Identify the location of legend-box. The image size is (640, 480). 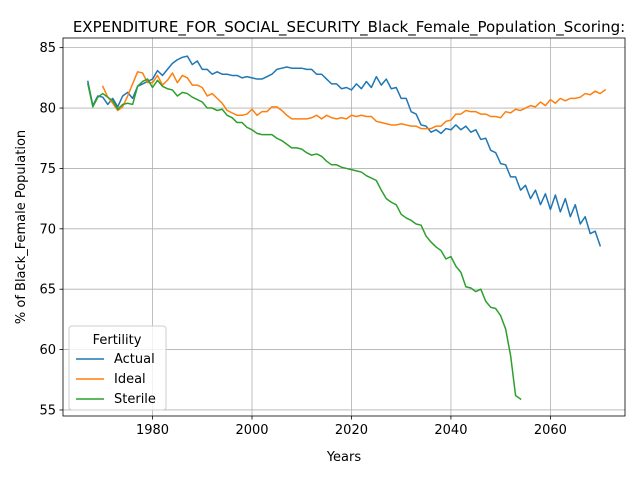
(117, 368).